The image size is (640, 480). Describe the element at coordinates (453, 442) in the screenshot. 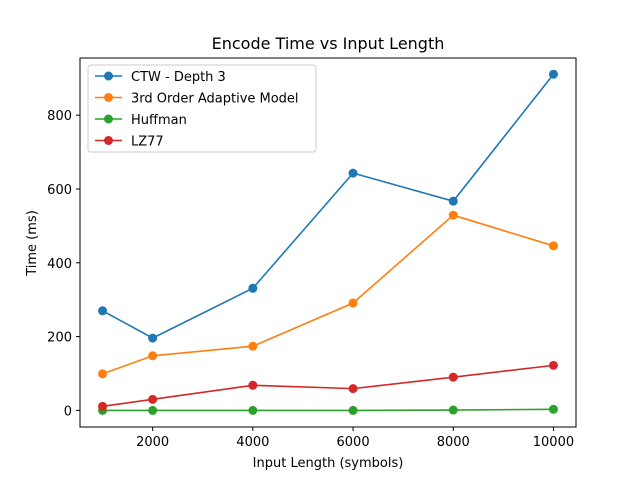

I see `x-tick-label: 8000` at that location.